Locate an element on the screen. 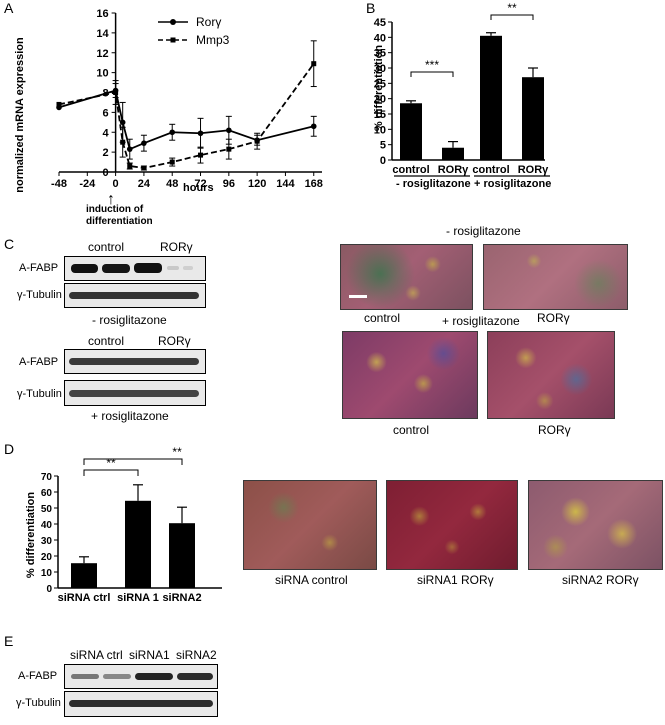  y-tick-label-b: 0 is located at coordinates (383, 161).